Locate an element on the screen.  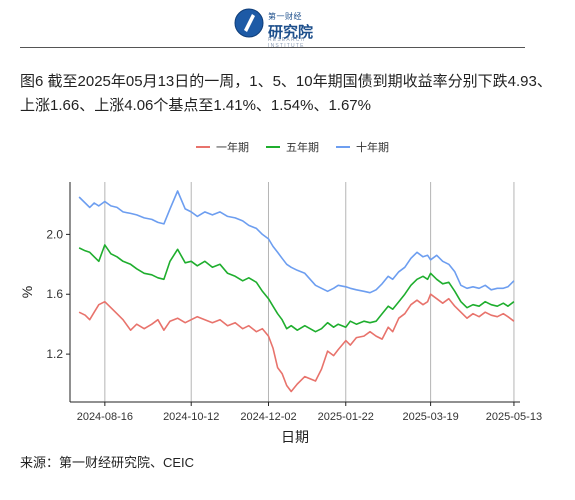
brand-logo: 第一财经 研究院 RESEARCH INSTITUTE is located at coordinates (289, 27).